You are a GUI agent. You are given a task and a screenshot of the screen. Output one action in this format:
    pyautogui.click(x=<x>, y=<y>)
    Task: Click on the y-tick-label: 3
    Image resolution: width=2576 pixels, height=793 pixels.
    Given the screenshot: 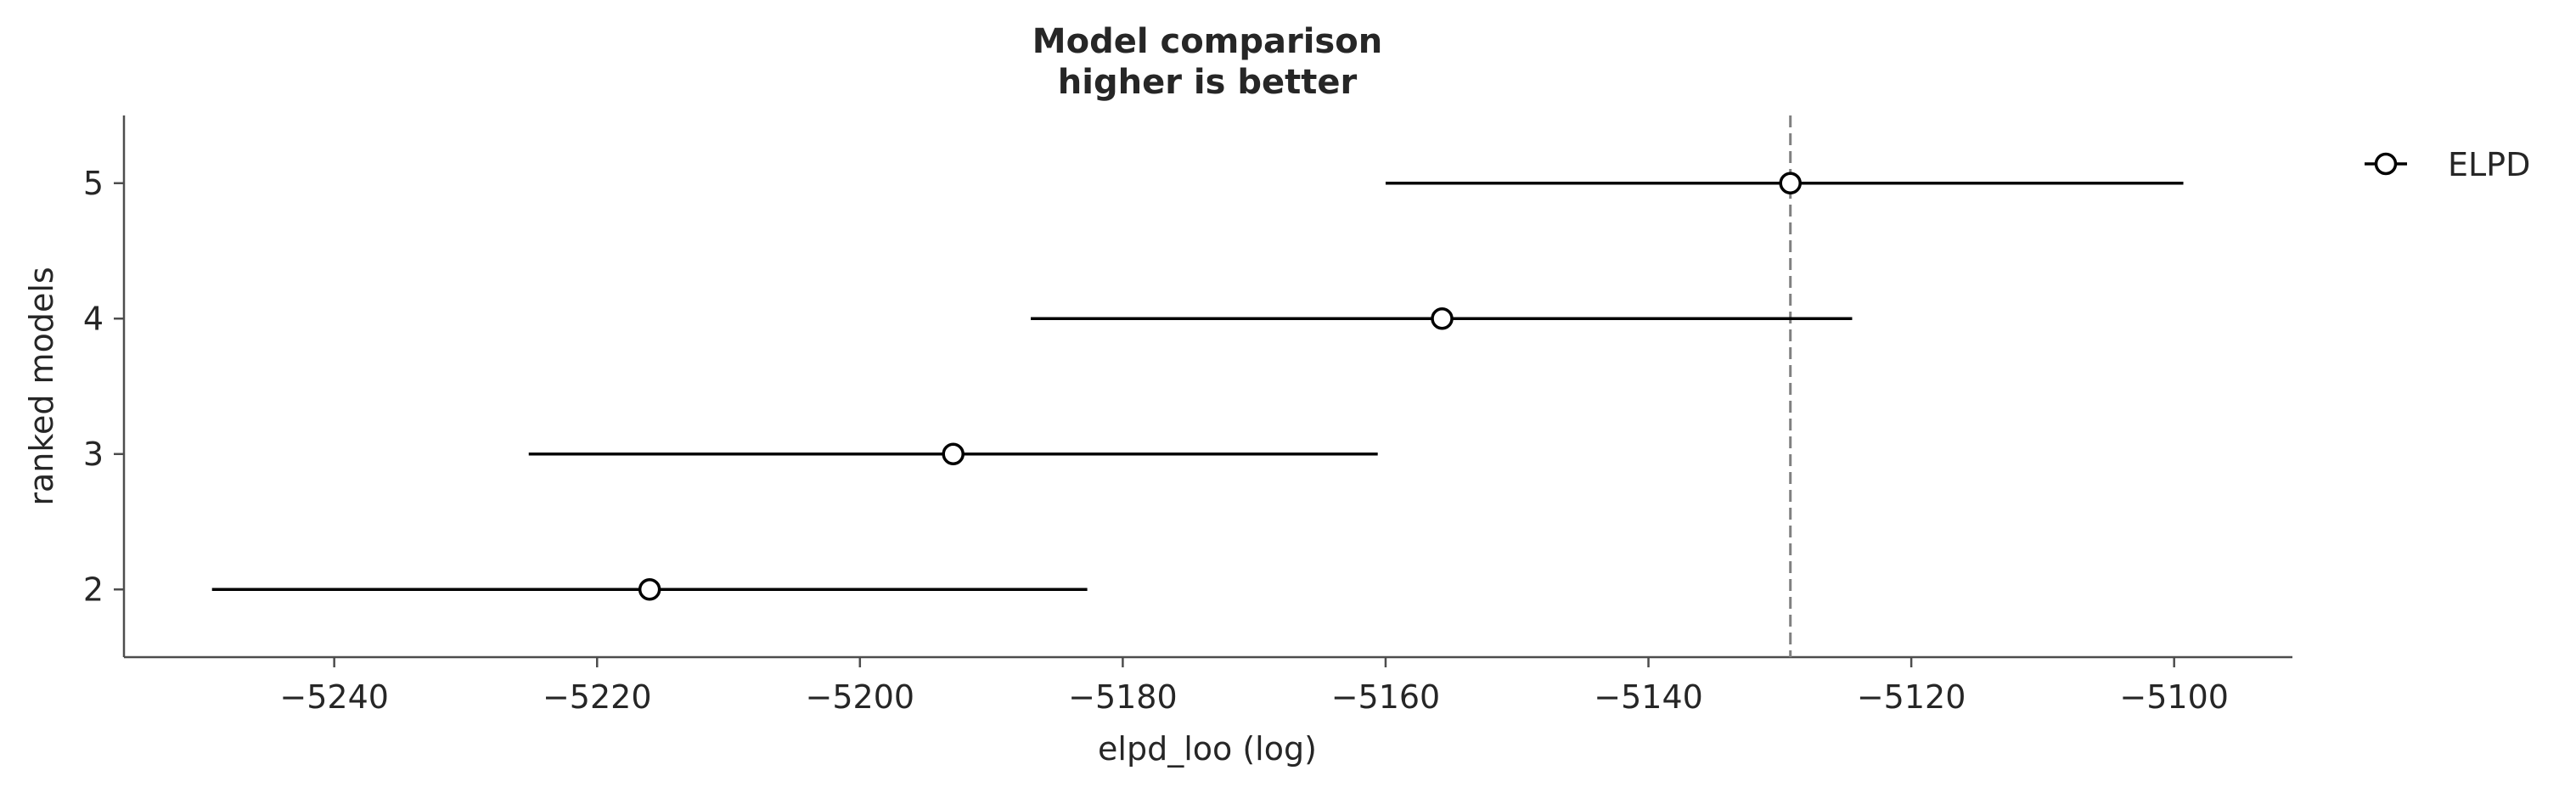 What is the action you would take?
    pyautogui.click(x=93, y=454)
    